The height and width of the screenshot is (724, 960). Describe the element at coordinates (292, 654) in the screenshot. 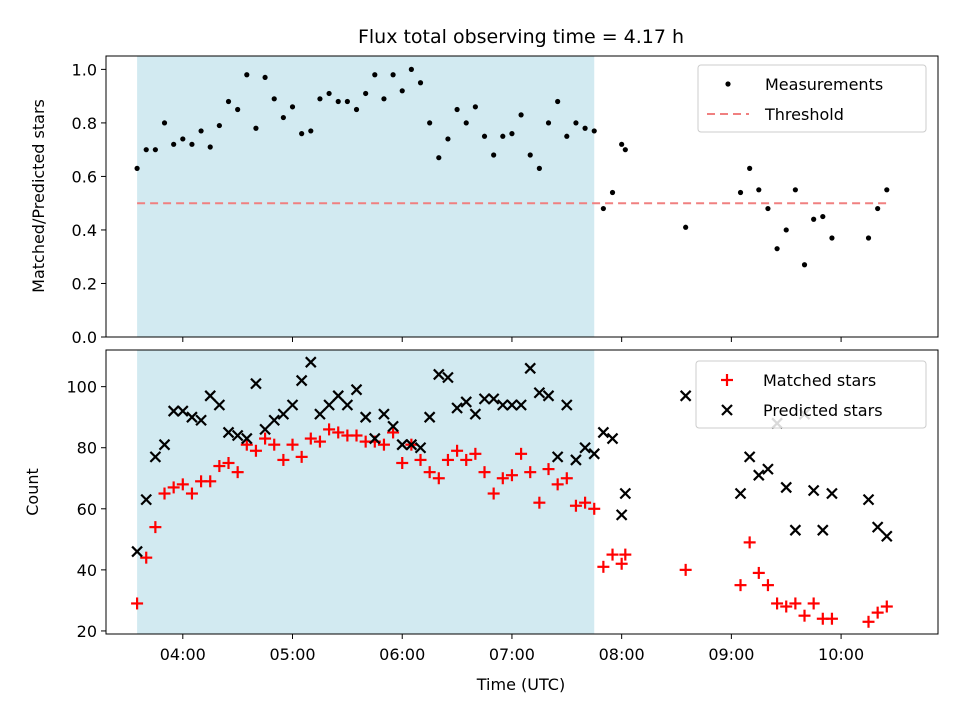

I see `x-tick-label: 05:00` at that location.